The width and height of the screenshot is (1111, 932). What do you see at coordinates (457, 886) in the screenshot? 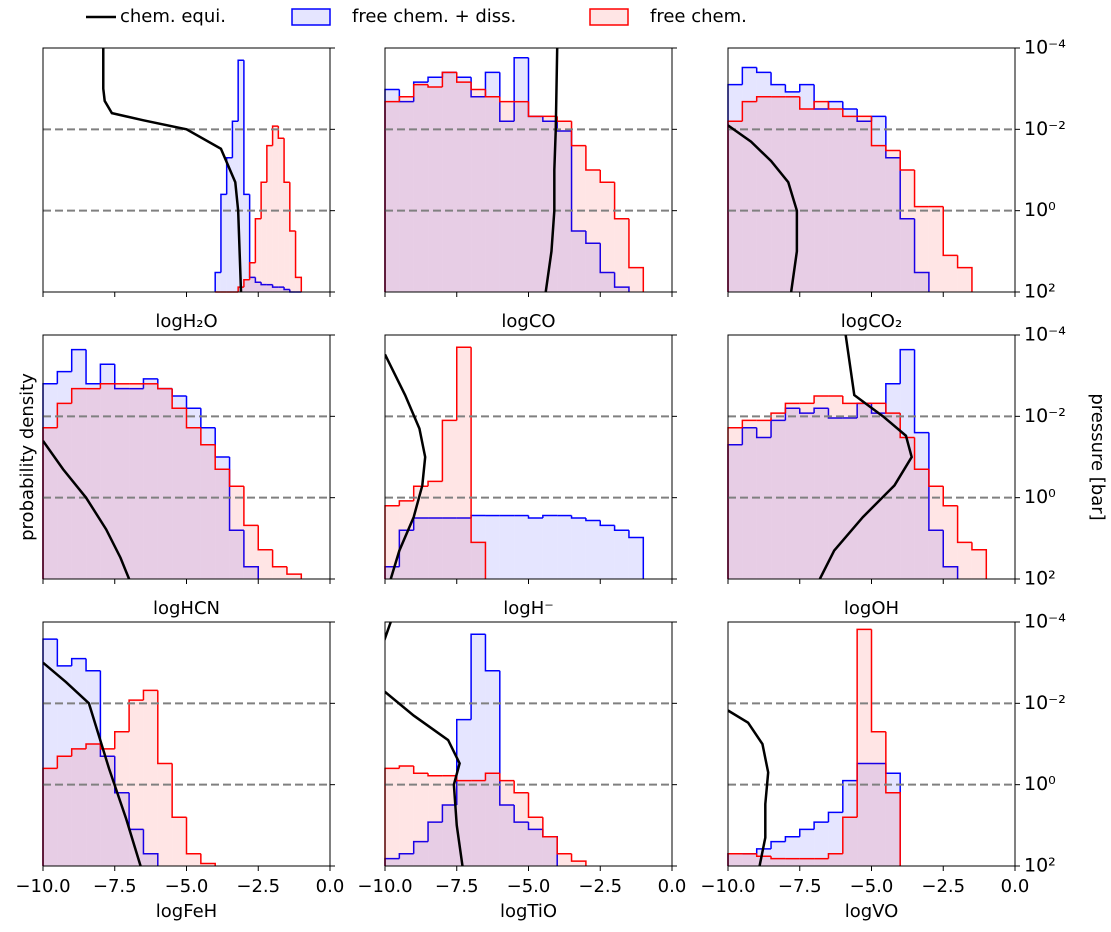
I see `x-tick-label: −7.5` at bounding box center [457, 886].